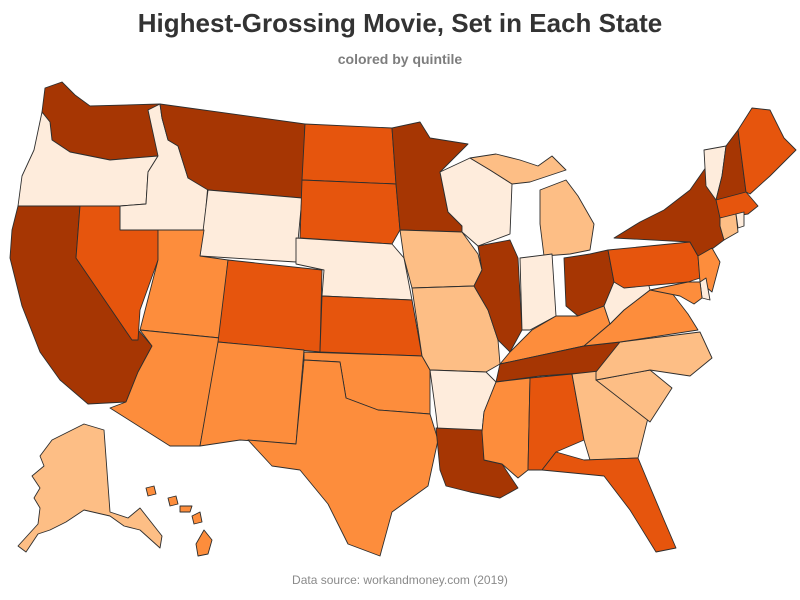 Image resolution: width=800 pixels, height=600 pixels. What do you see at coordinates (117, 273) in the screenshot?
I see `state-nv` at bounding box center [117, 273].